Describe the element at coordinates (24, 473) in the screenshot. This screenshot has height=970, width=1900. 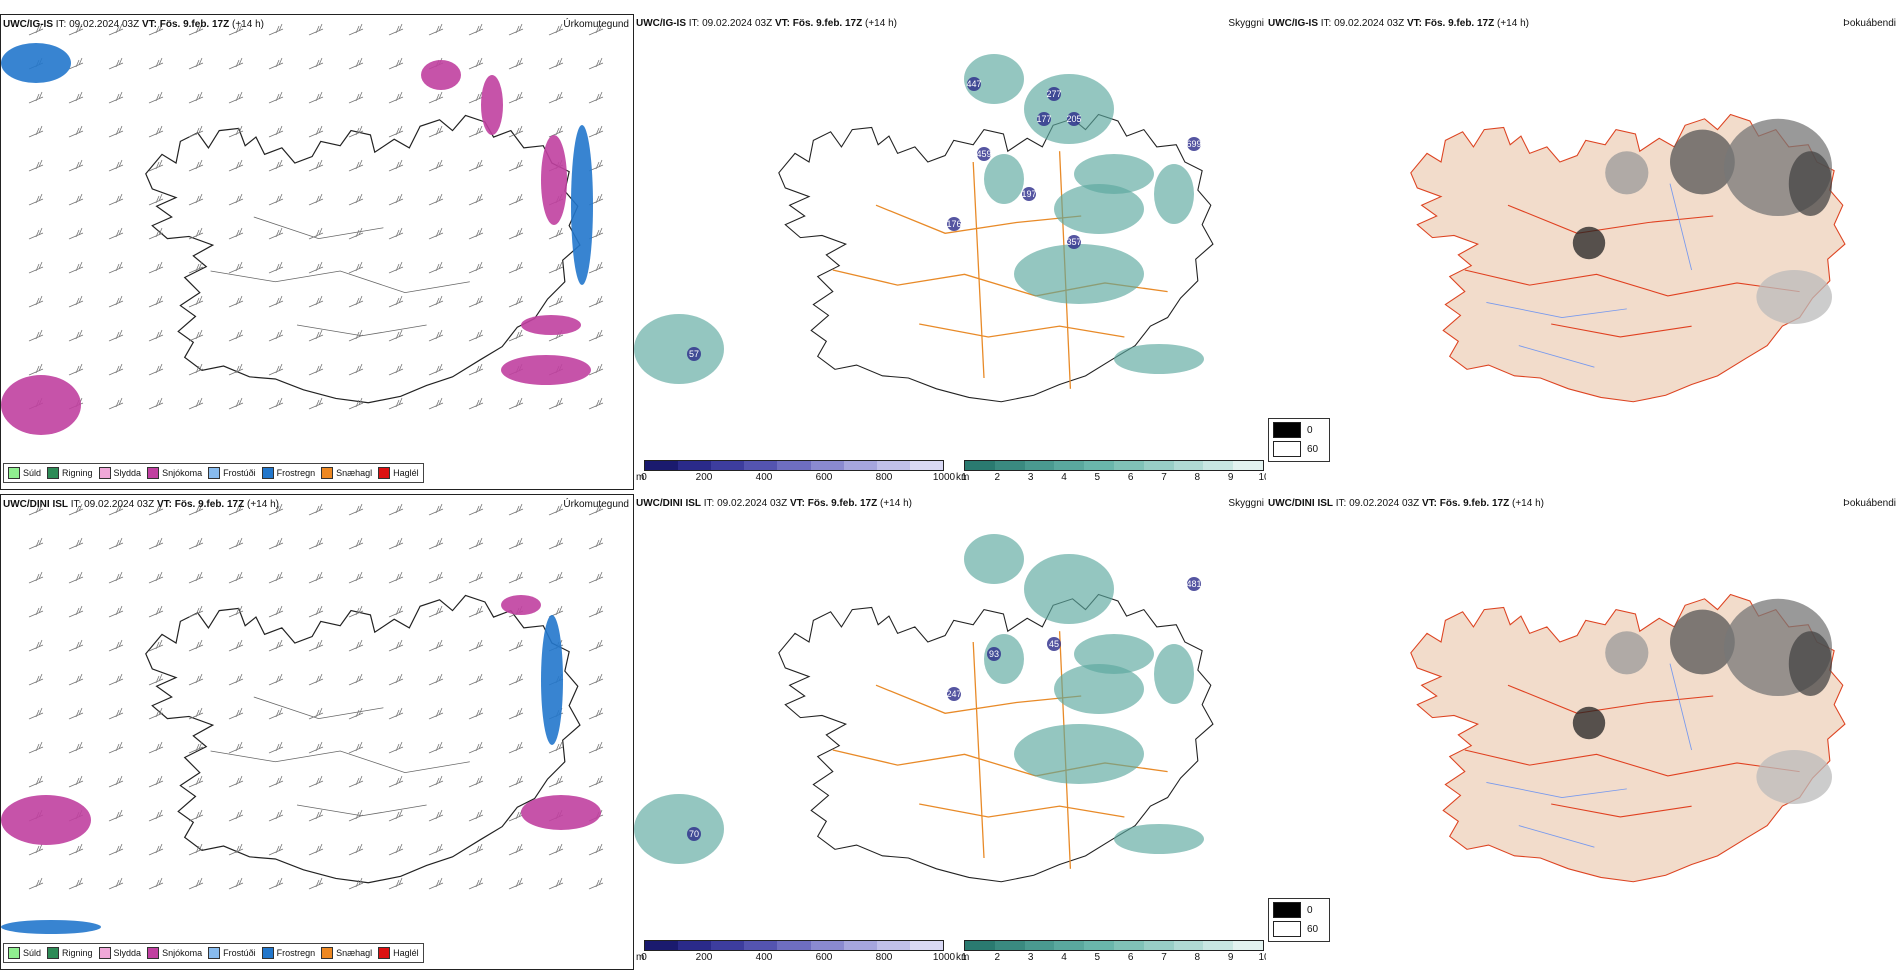
I see `legend-item: Súld` at that location.